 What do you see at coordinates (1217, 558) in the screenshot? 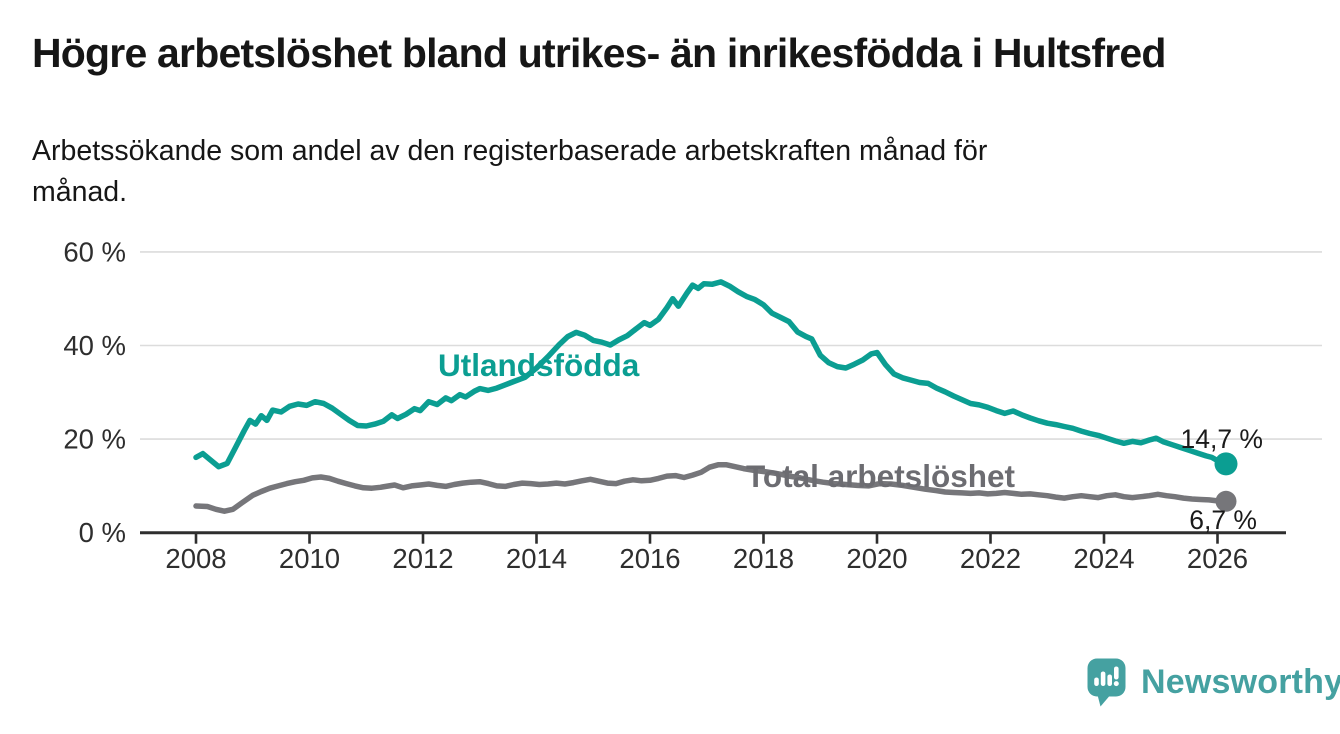
I see `x-tick-label: 2026` at bounding box center [1217, 558].